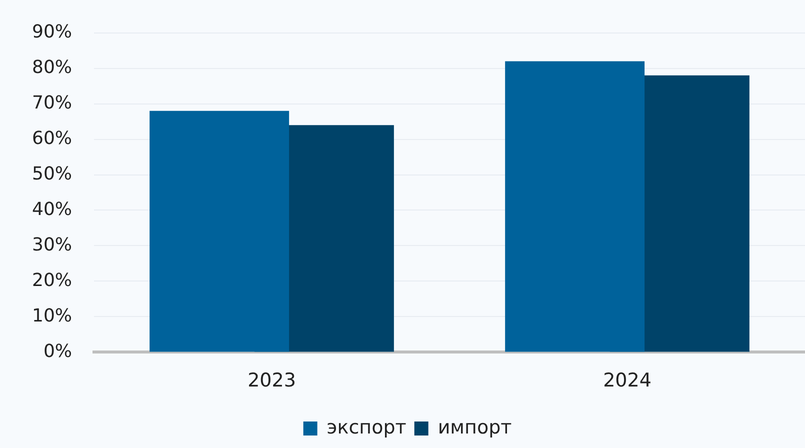 The image size is (805, 448). Describe the element at coordinates (475, 427) in the screenshot. I see `legend-label: импорт` at that location.